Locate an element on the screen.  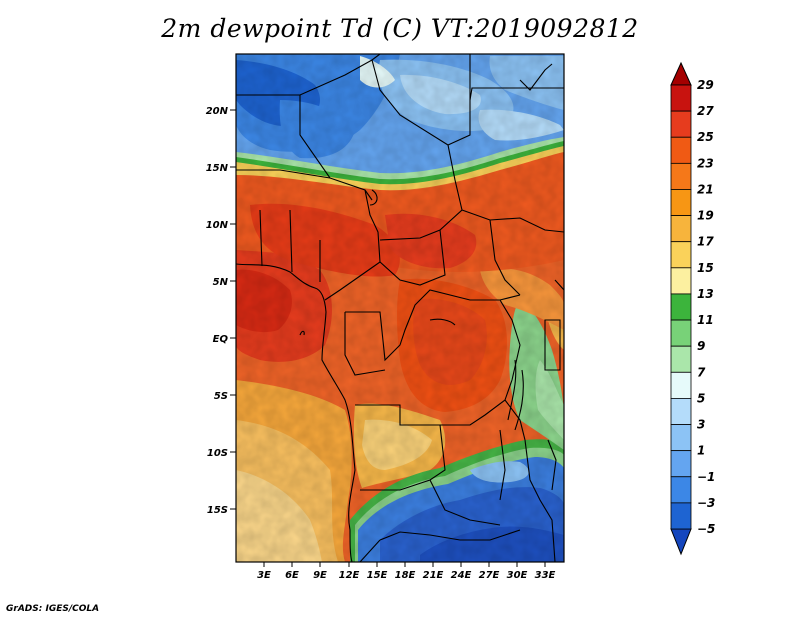
lon-axis: 3E 6E 9E 12E 15E 18E 21E 24E 27E 30E 33E is located at coordinates (406, 571).